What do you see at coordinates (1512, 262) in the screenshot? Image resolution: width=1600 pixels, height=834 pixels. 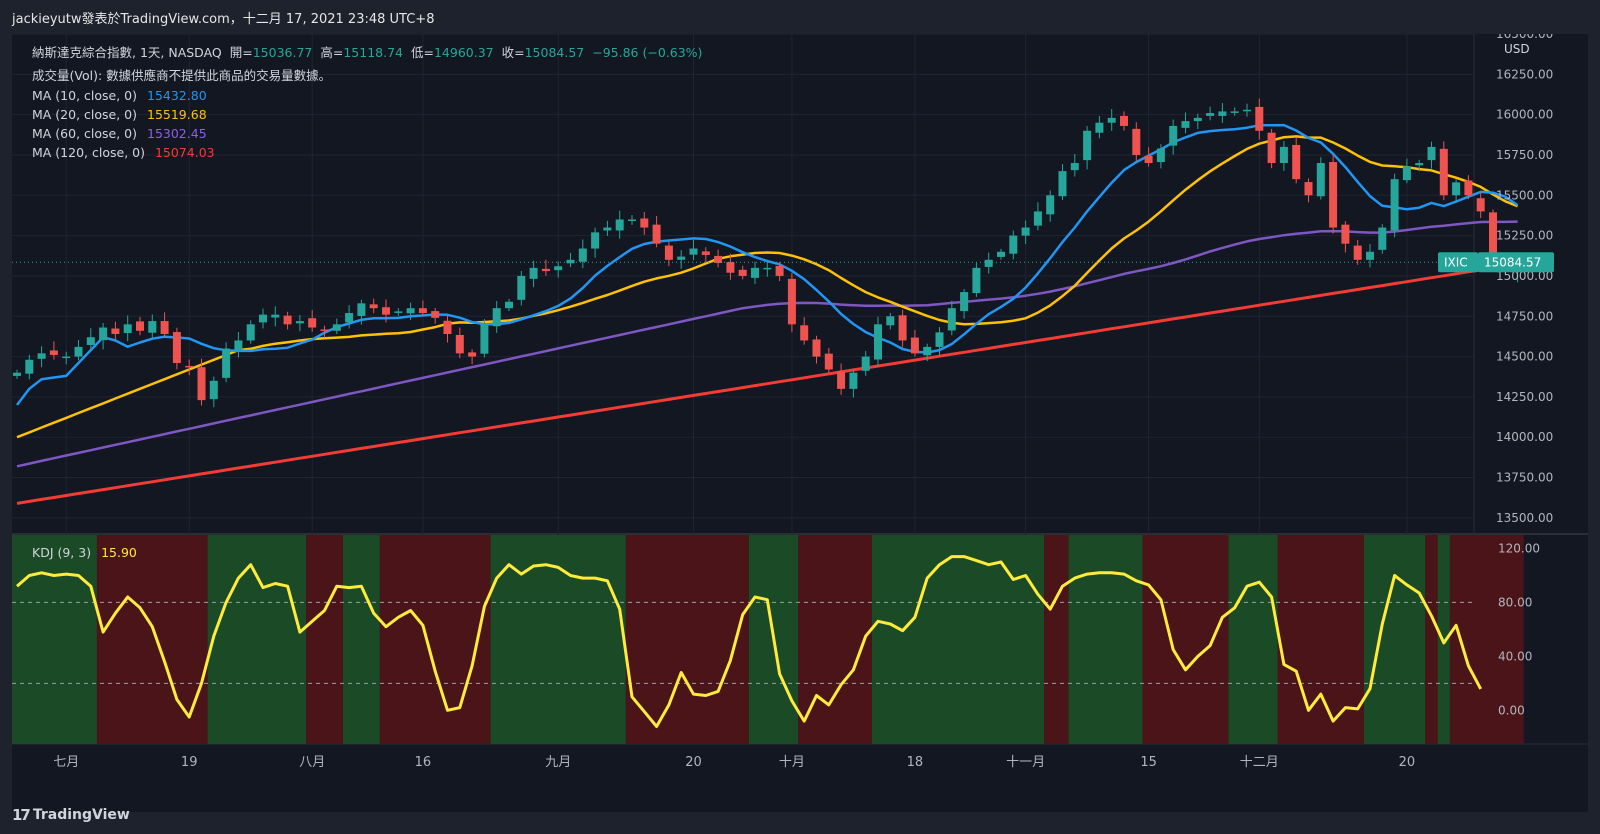 I see `last-price-label: 15084.57` at bounding box center [1512, 262].